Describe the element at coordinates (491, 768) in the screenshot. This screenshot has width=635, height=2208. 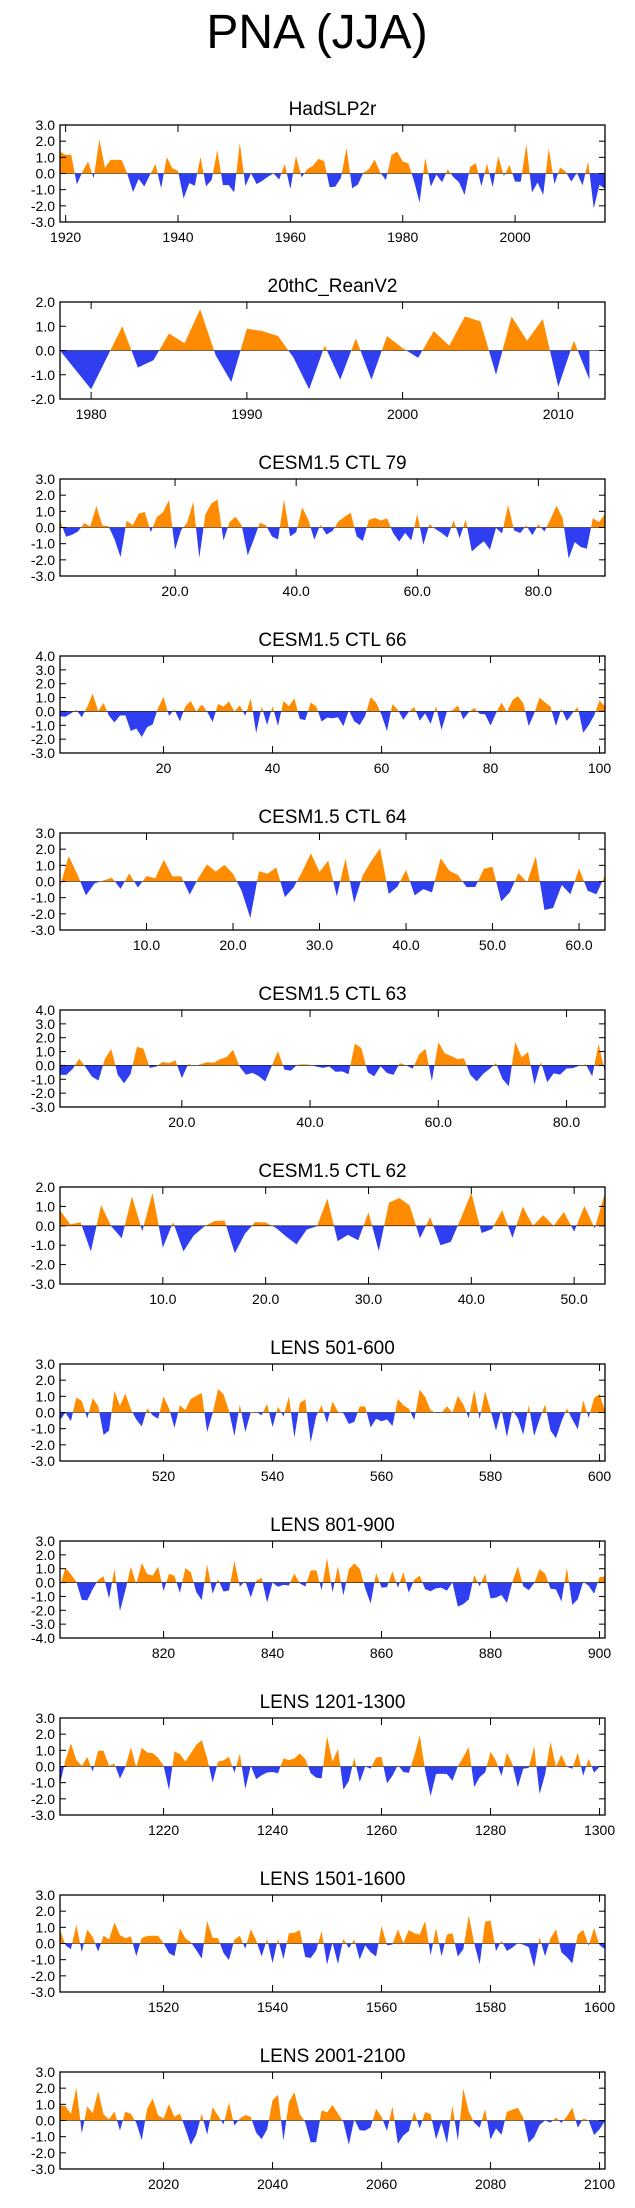
I see `x-tick-label: 80` at that location.